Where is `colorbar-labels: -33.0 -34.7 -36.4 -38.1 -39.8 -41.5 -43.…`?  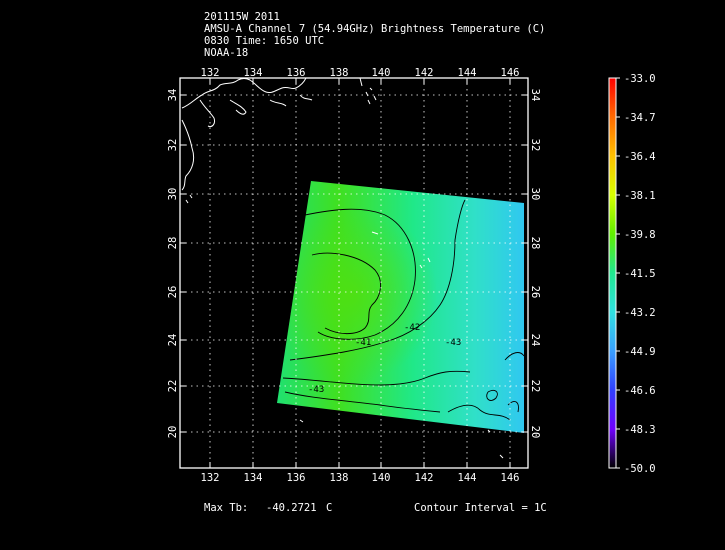 colorbar-labels: -33.0 -34.7 -36.4 -38.1 -39.8 -41.5 -43.… is located at coordinates (640, 274).